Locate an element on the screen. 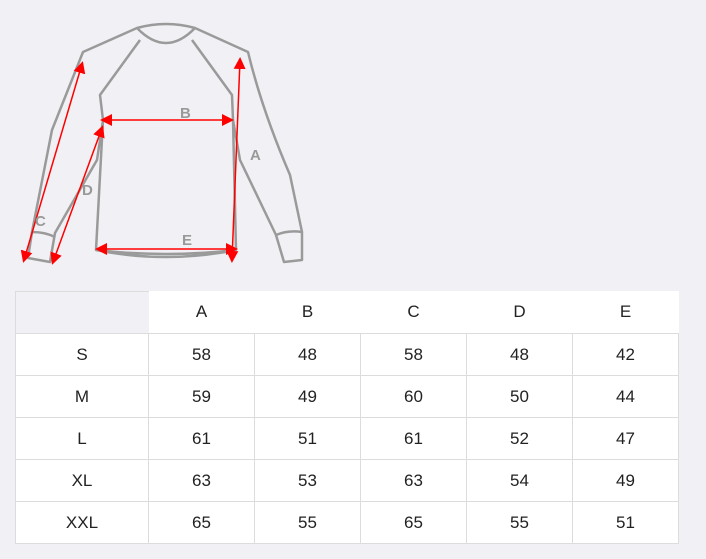 This screenshot has height=559, width=706. value-cell: 53 is located at coordinates (307, 480).